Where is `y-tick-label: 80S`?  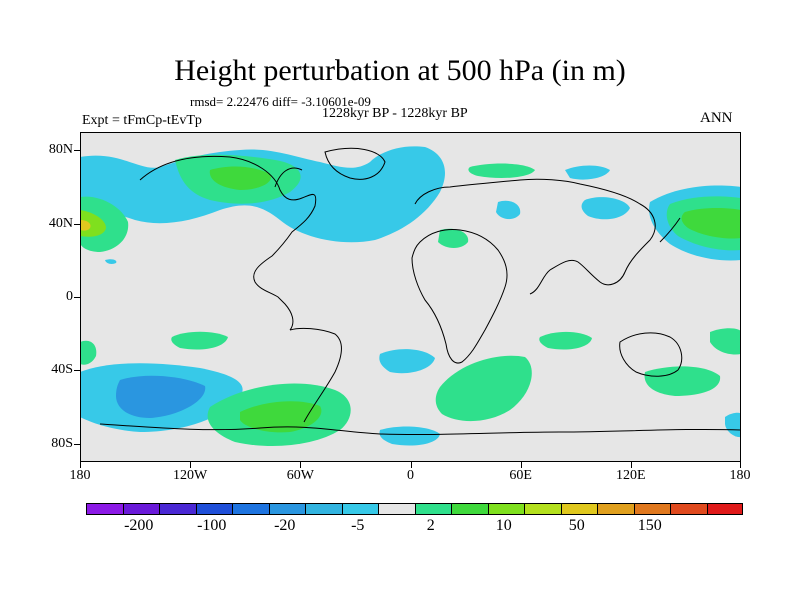
y-tick-label: 80S is located at coordinates (62, 443).